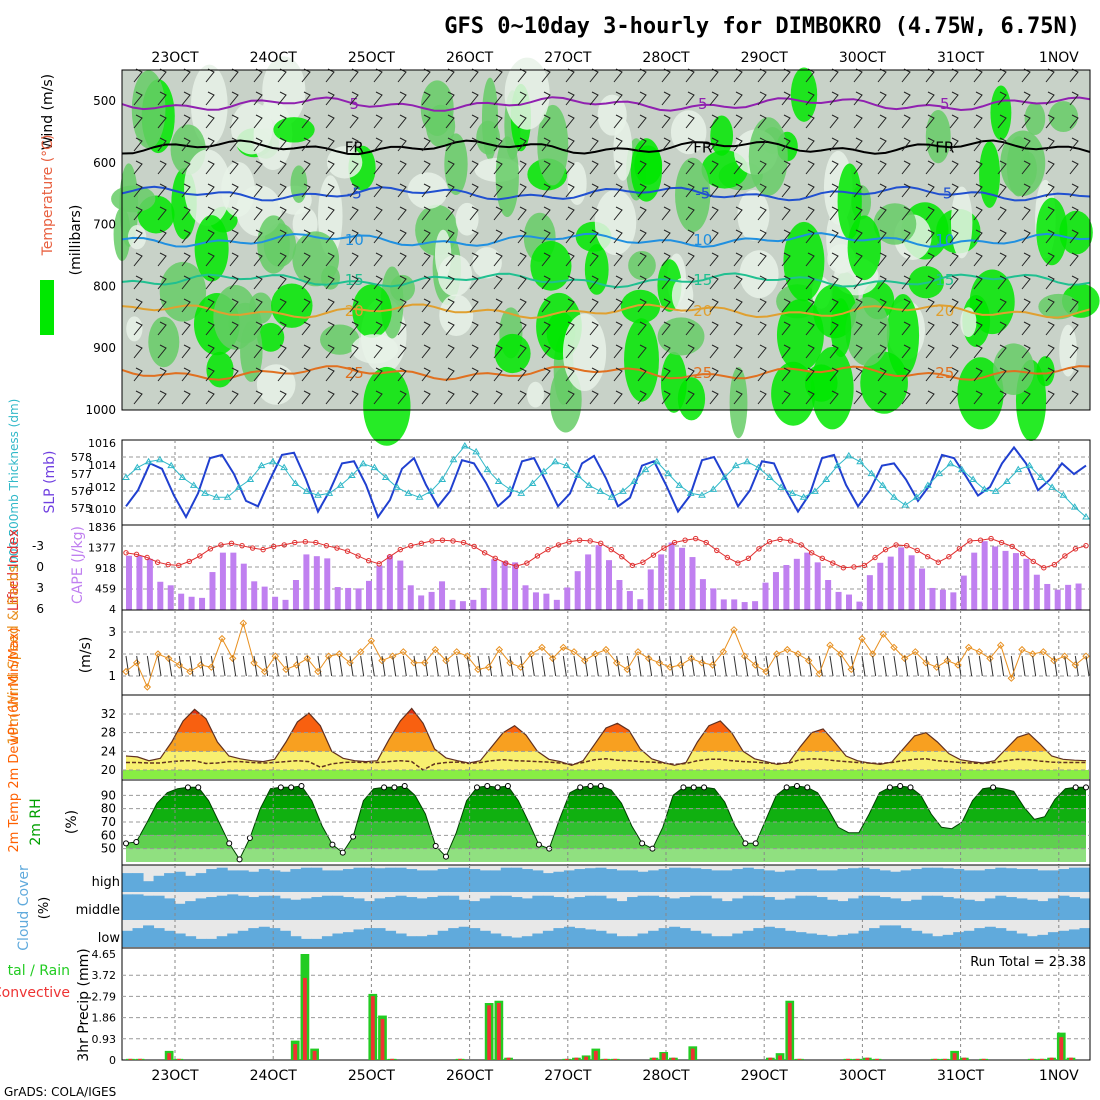  I want to click on x-label-bottom: 28OCT, so click(666, 1076).